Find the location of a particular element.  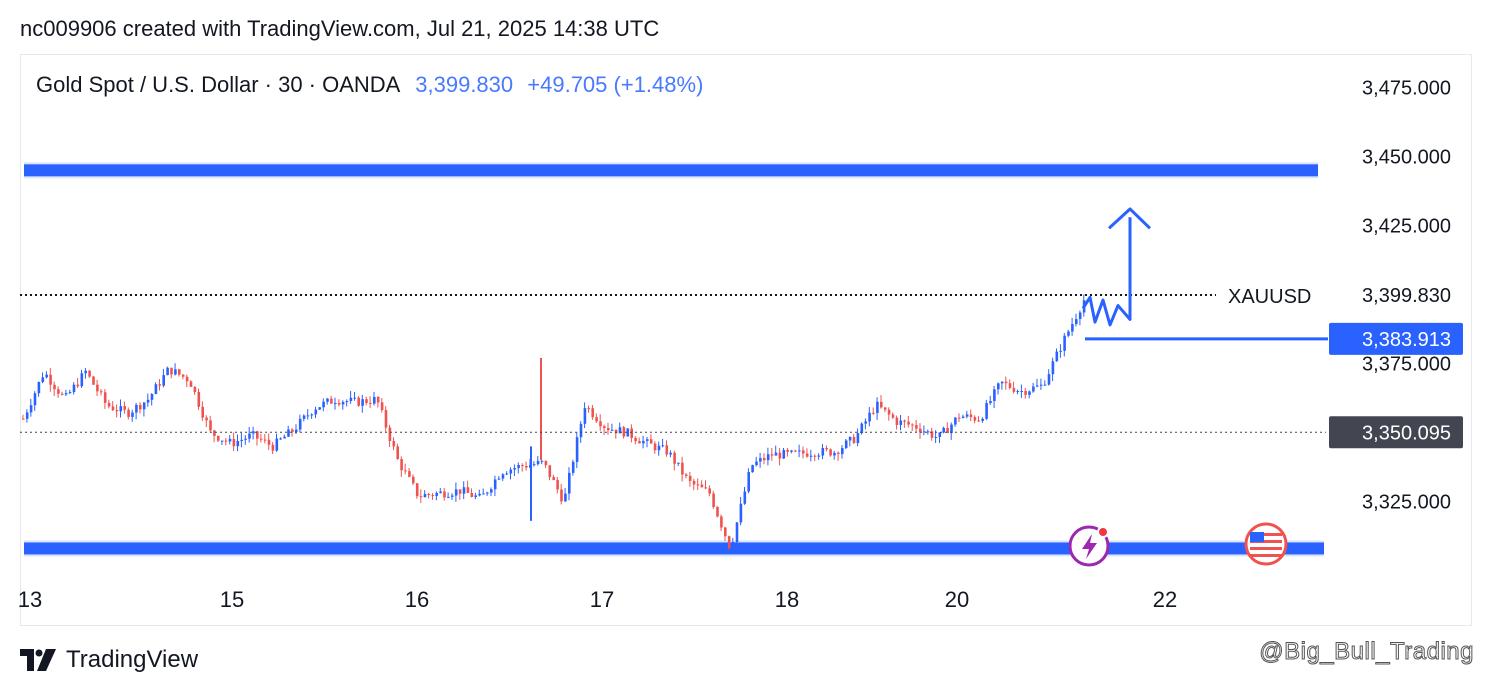

us-flag-icon is located at coordinates (1266, 544).